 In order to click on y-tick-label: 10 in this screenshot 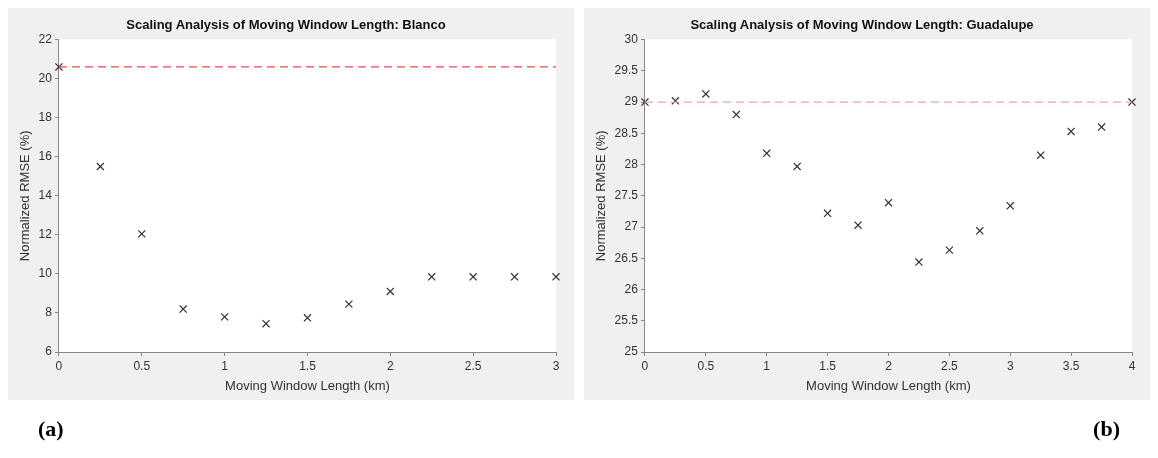, I will do `click(45, 273)`.